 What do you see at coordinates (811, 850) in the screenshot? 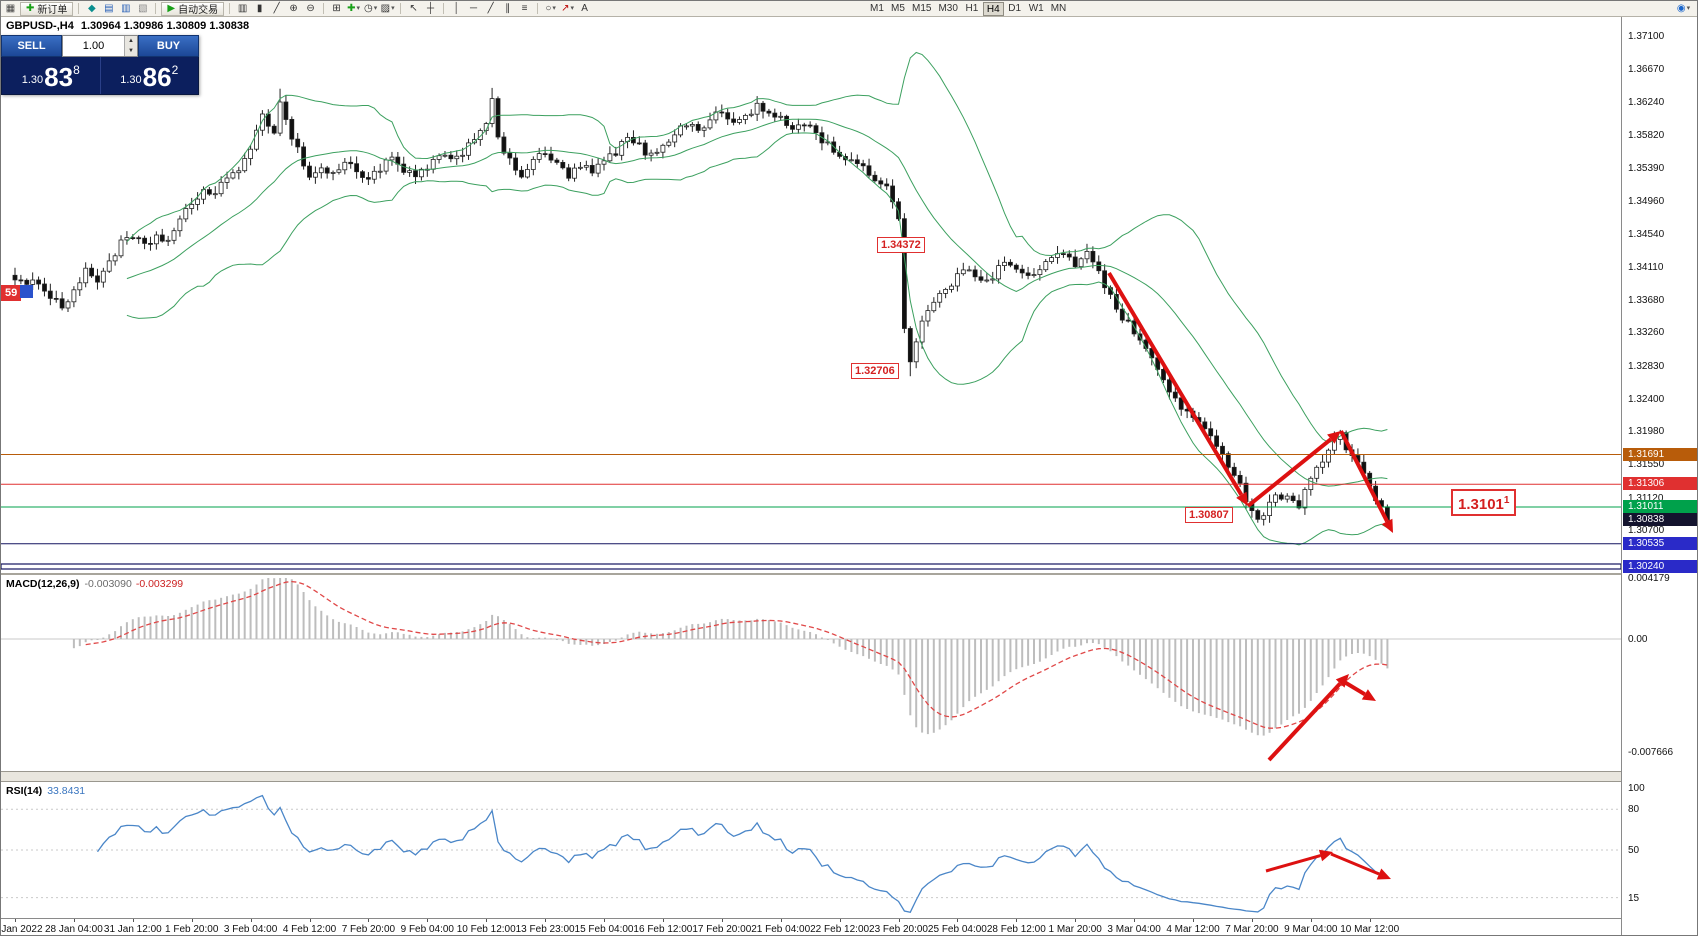
I see `rsi-pane` at bounding box center [811, 850].